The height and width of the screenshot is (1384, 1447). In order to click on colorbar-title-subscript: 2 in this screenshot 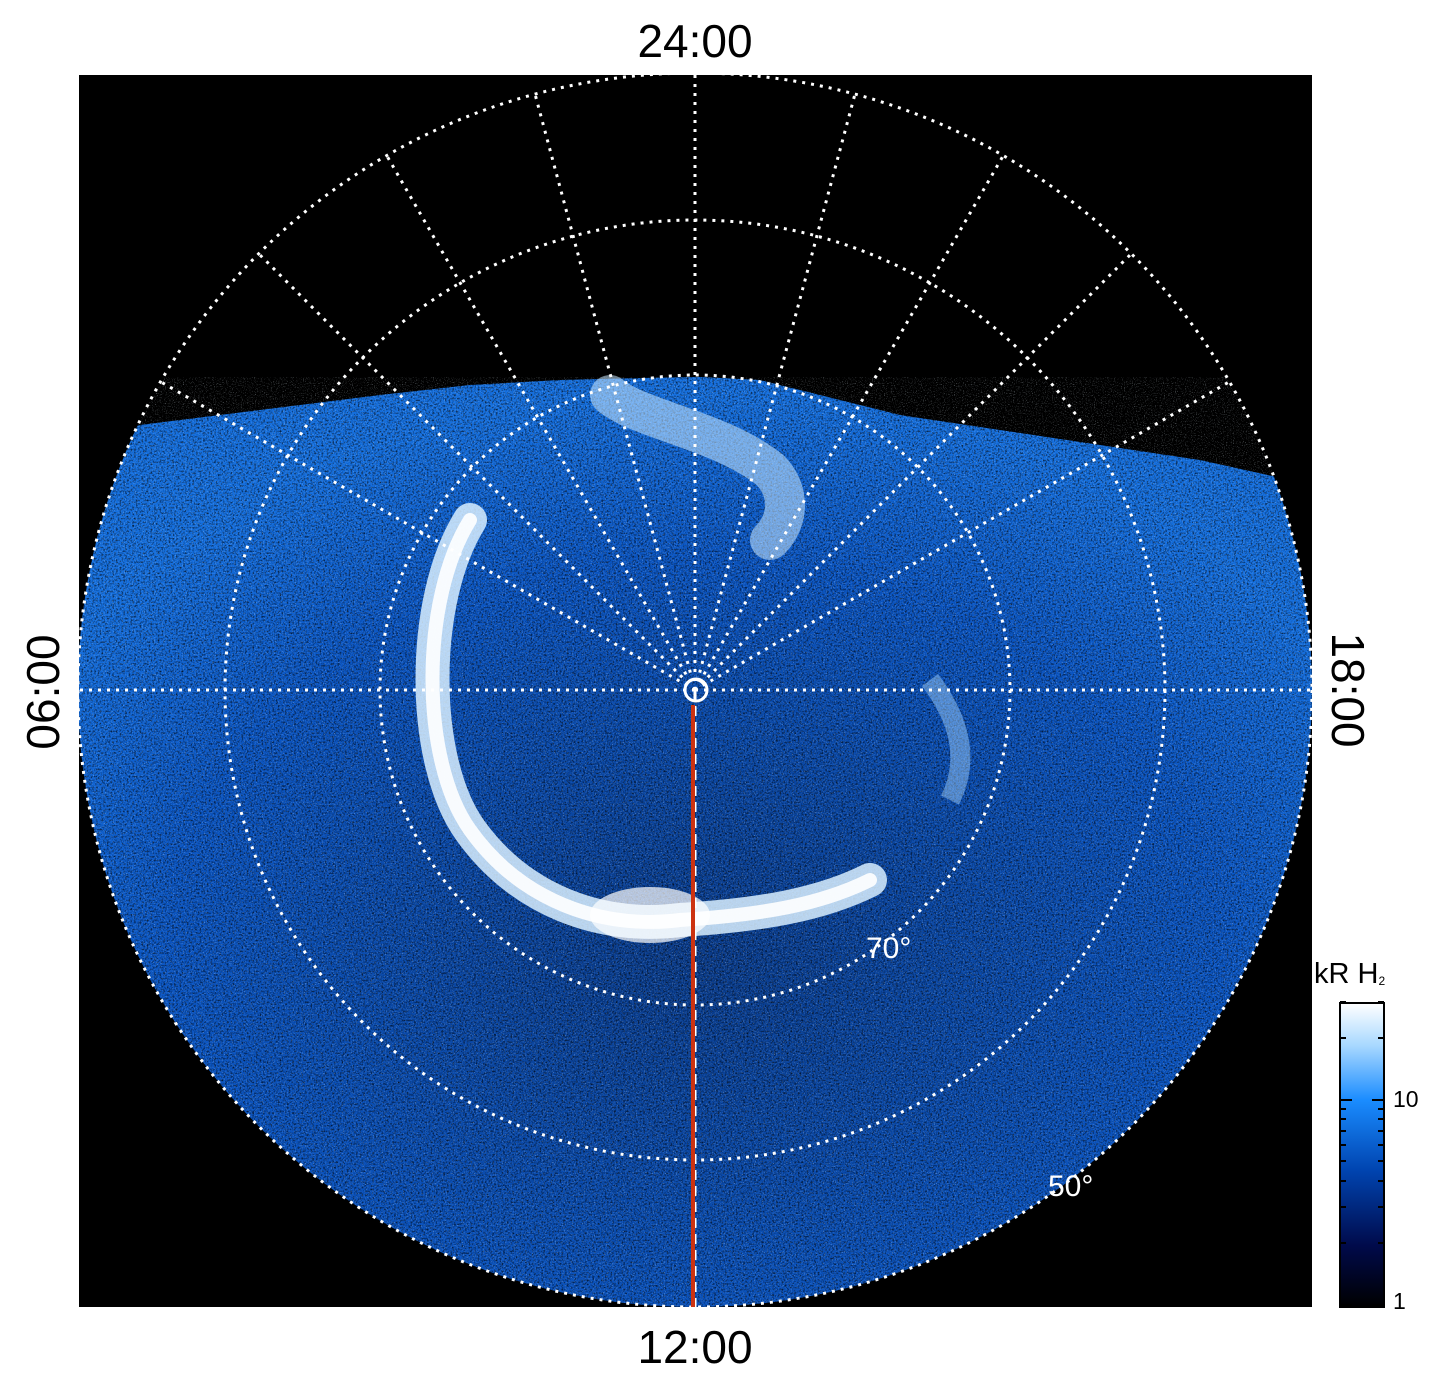, I will do `click(1382, 981)`.